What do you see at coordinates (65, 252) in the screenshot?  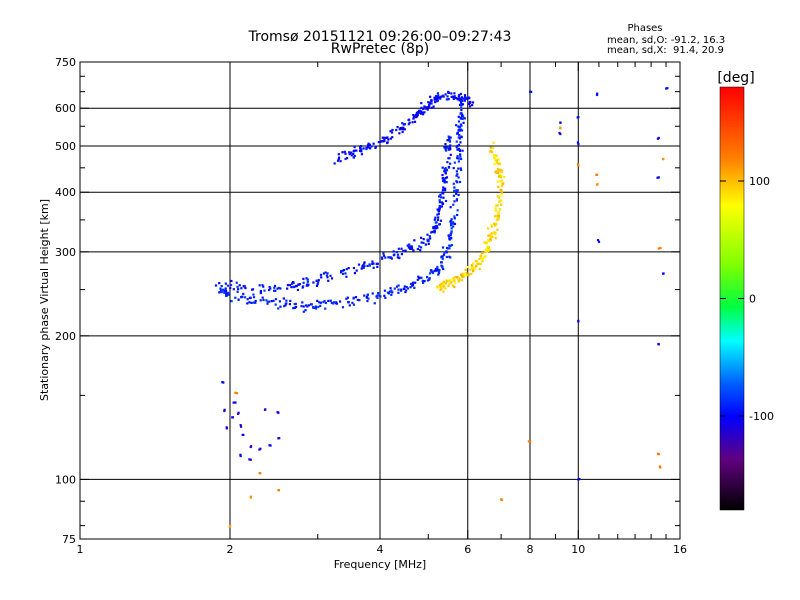 I see `y-tick-label: 300` at bounding box center [65, 252].